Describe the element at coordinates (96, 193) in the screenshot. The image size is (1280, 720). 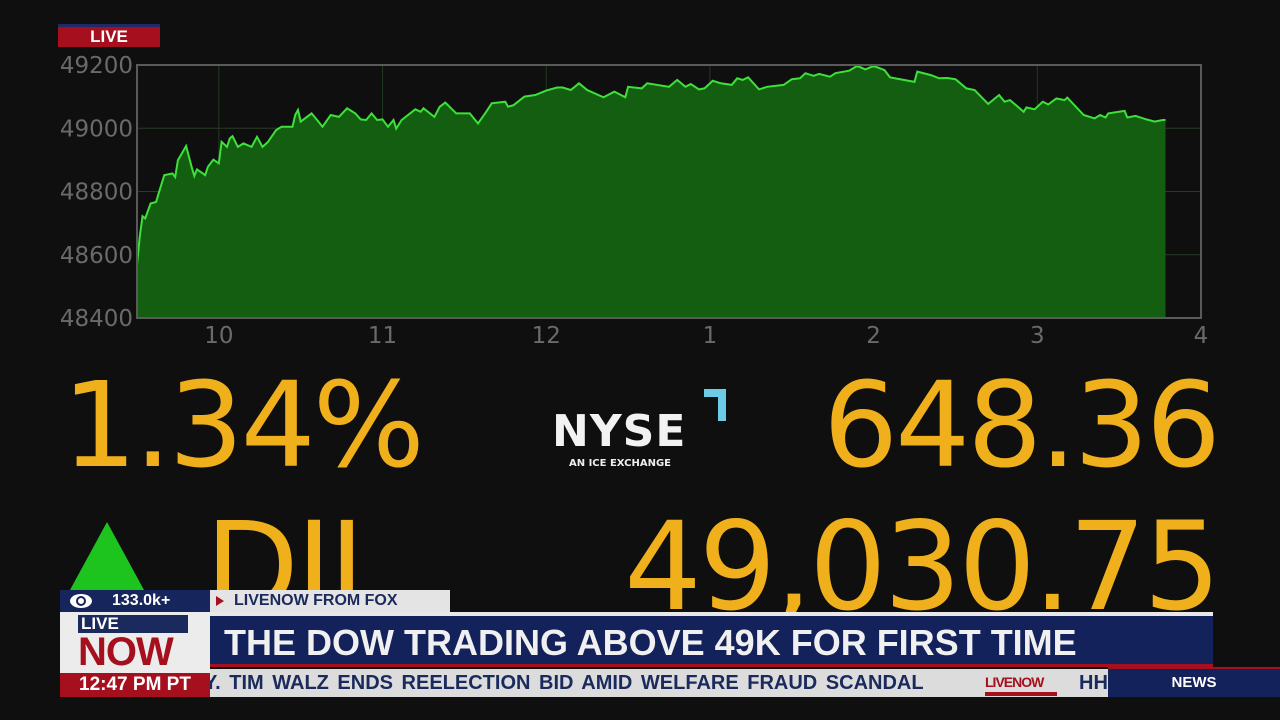
I see `y-tick-label: 48800` at that location.